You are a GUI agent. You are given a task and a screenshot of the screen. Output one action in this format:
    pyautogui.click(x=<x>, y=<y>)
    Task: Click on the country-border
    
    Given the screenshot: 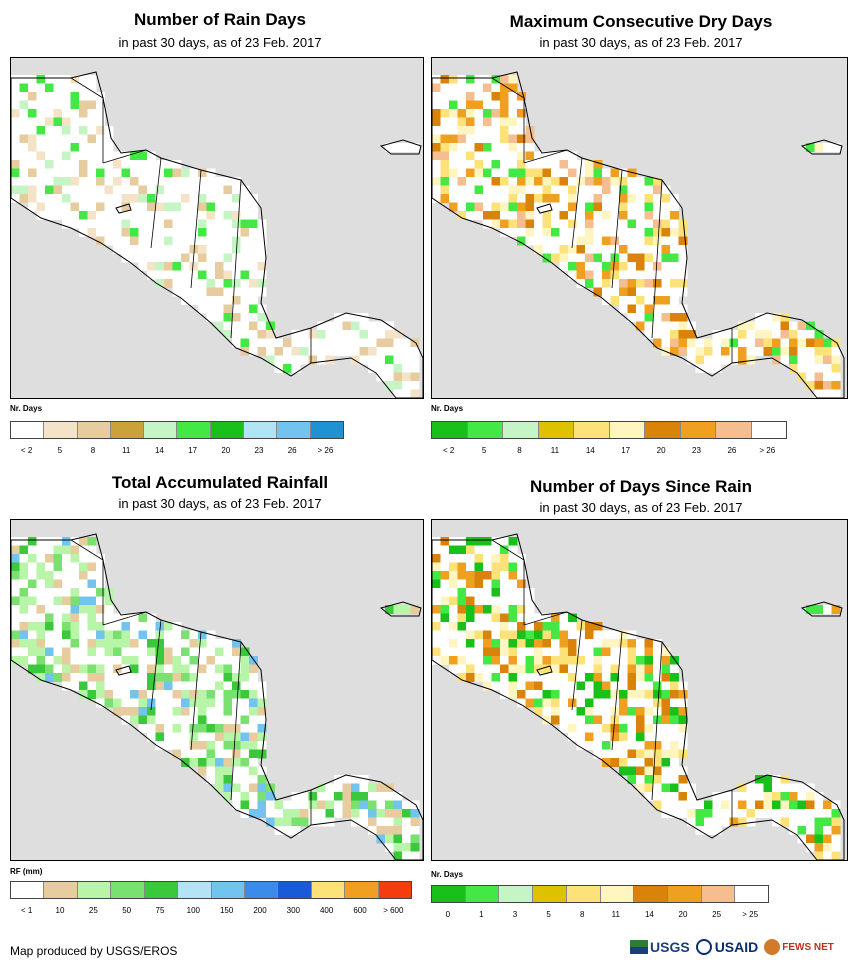 What is the action you would take?
    pyautogui.click(x=657, y=259)
    